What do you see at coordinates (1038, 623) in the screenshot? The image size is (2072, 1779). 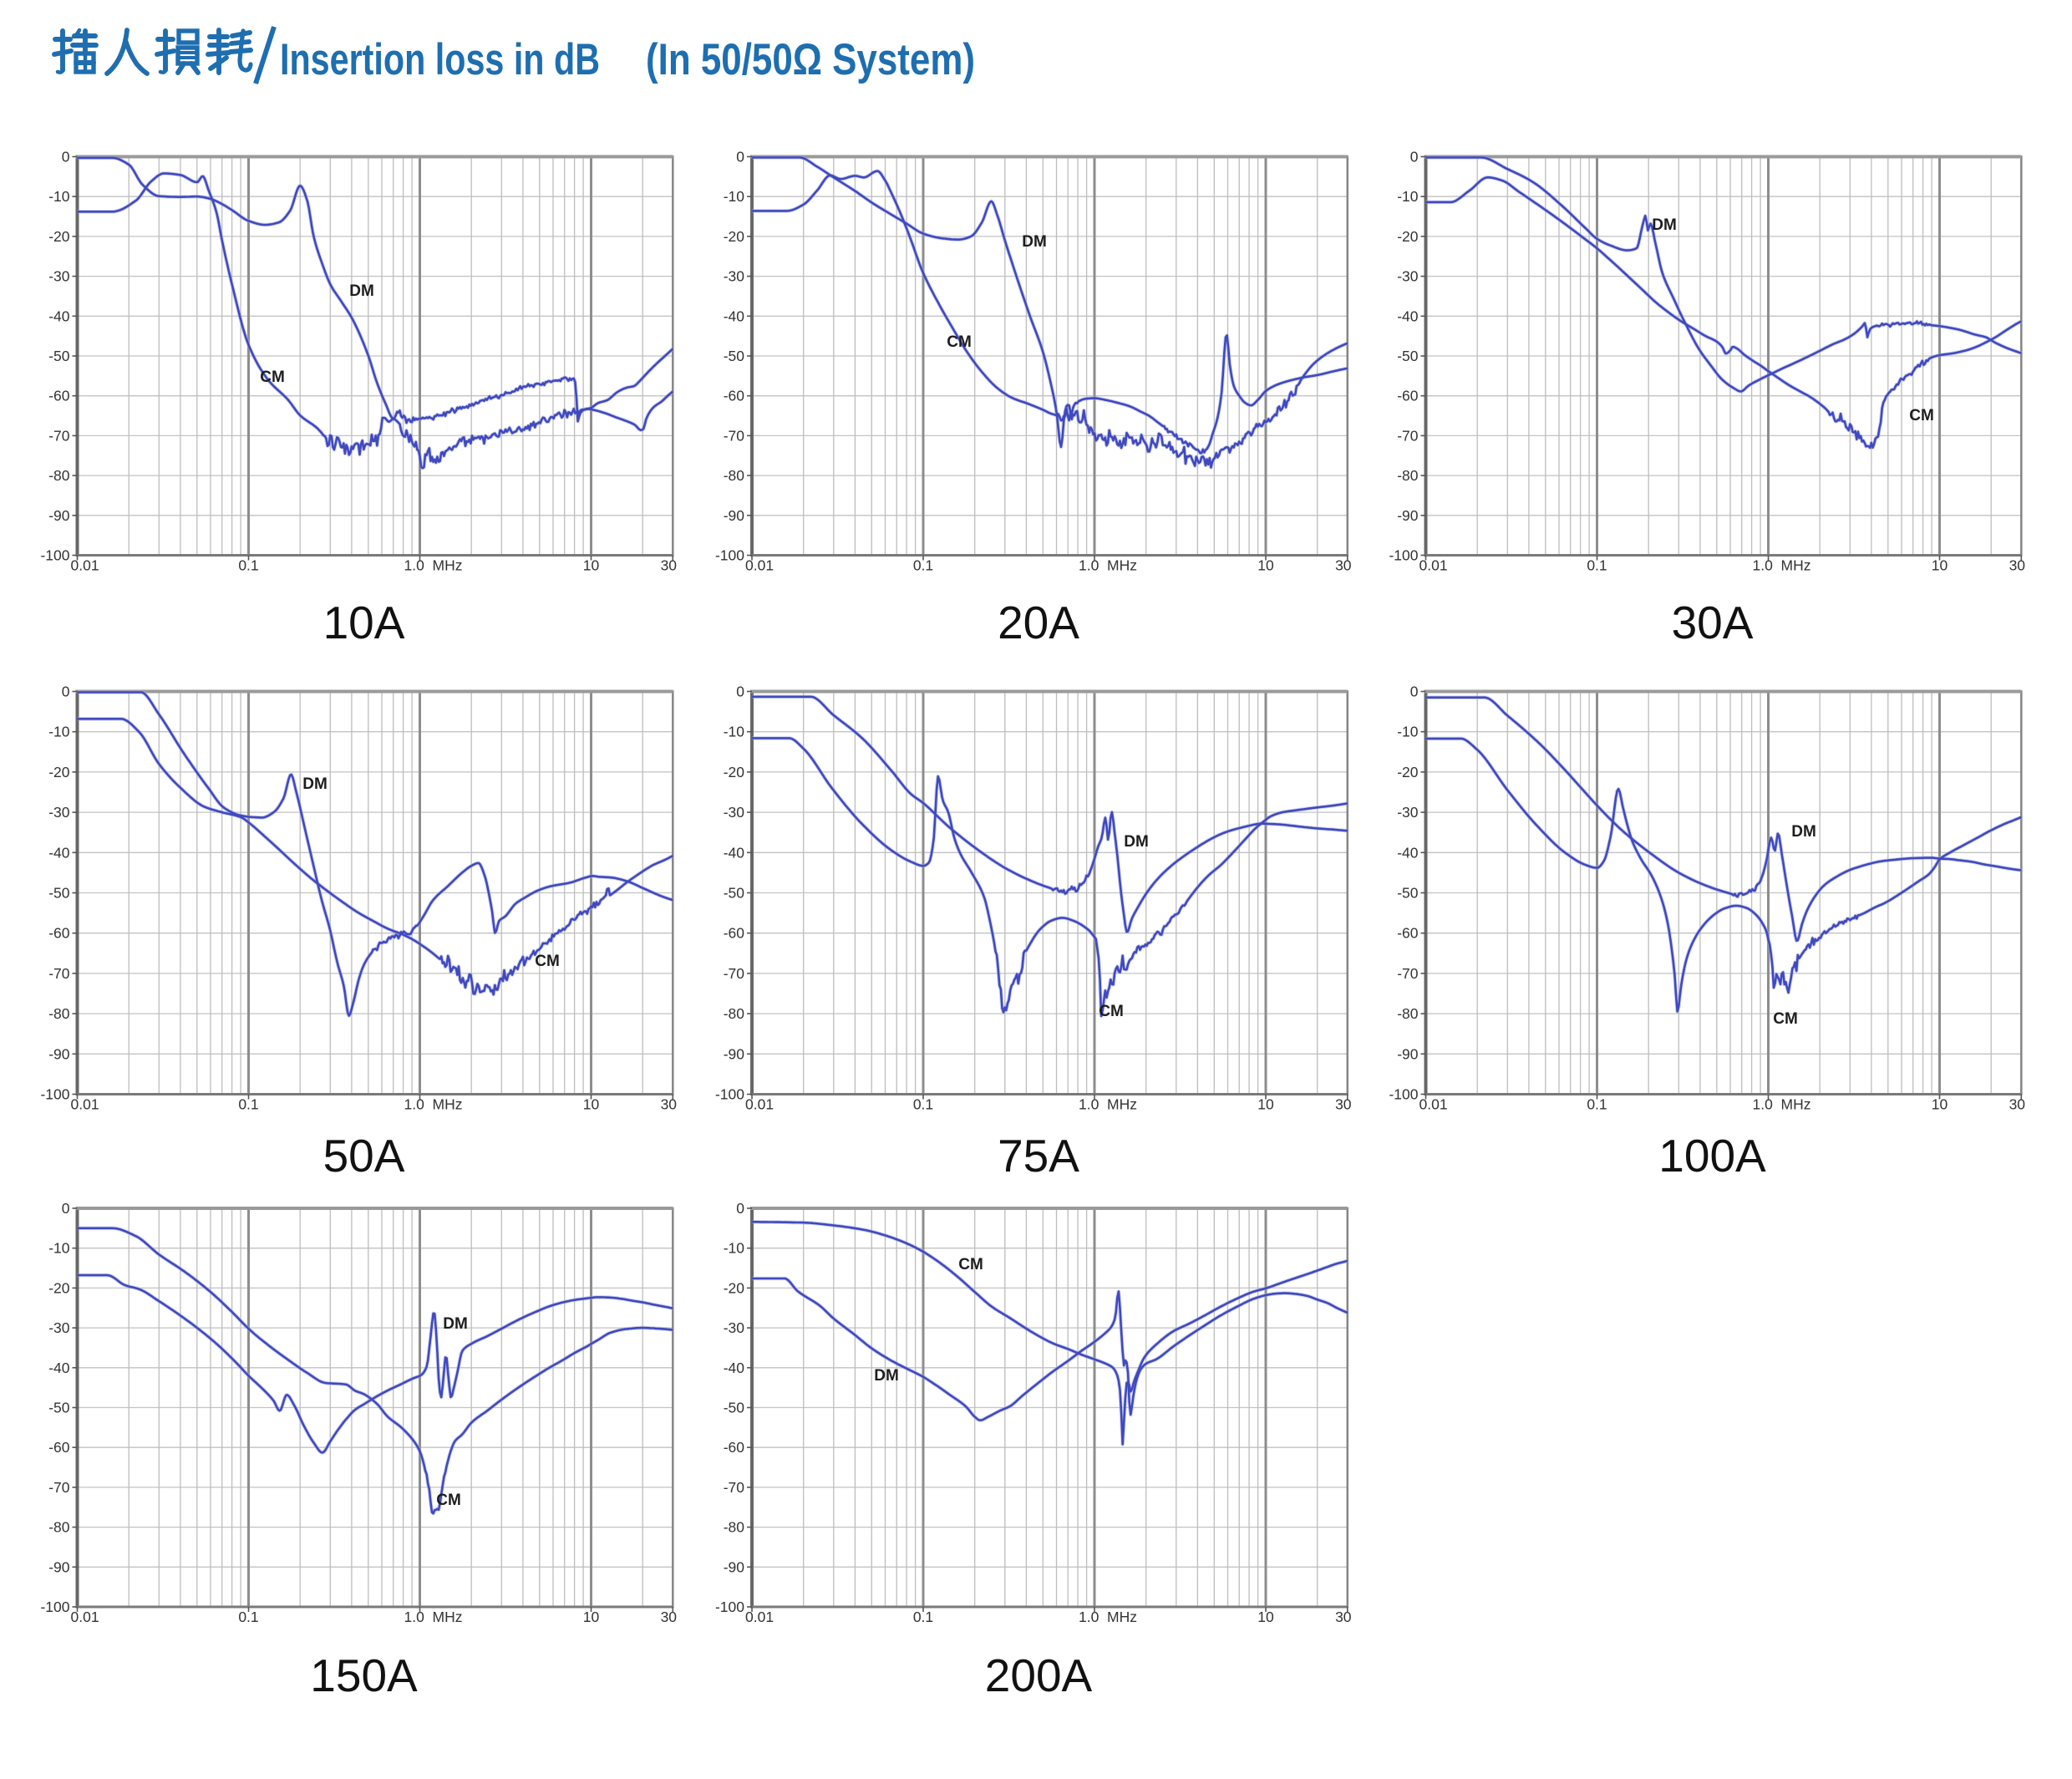 I see `svg-text: 20A` at bounding box center [1038, 623].